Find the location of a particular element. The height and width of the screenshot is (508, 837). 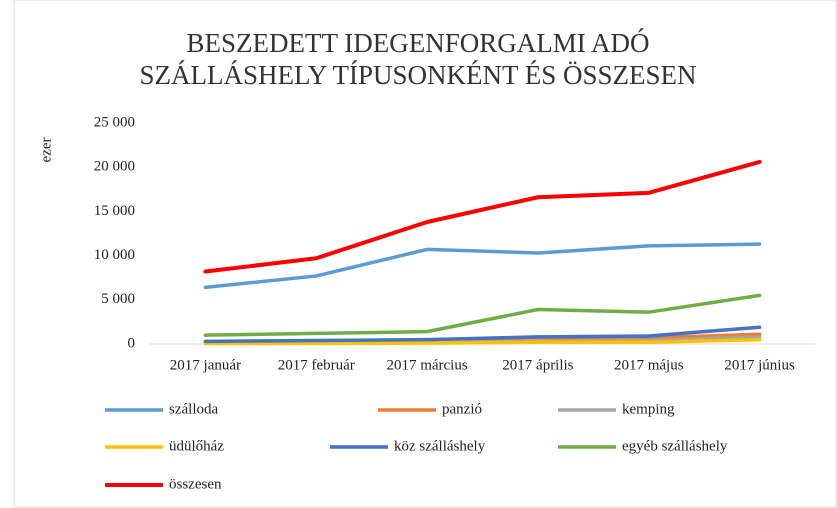

y-tick-label: 5 000 is located at coordinates (118, 299).